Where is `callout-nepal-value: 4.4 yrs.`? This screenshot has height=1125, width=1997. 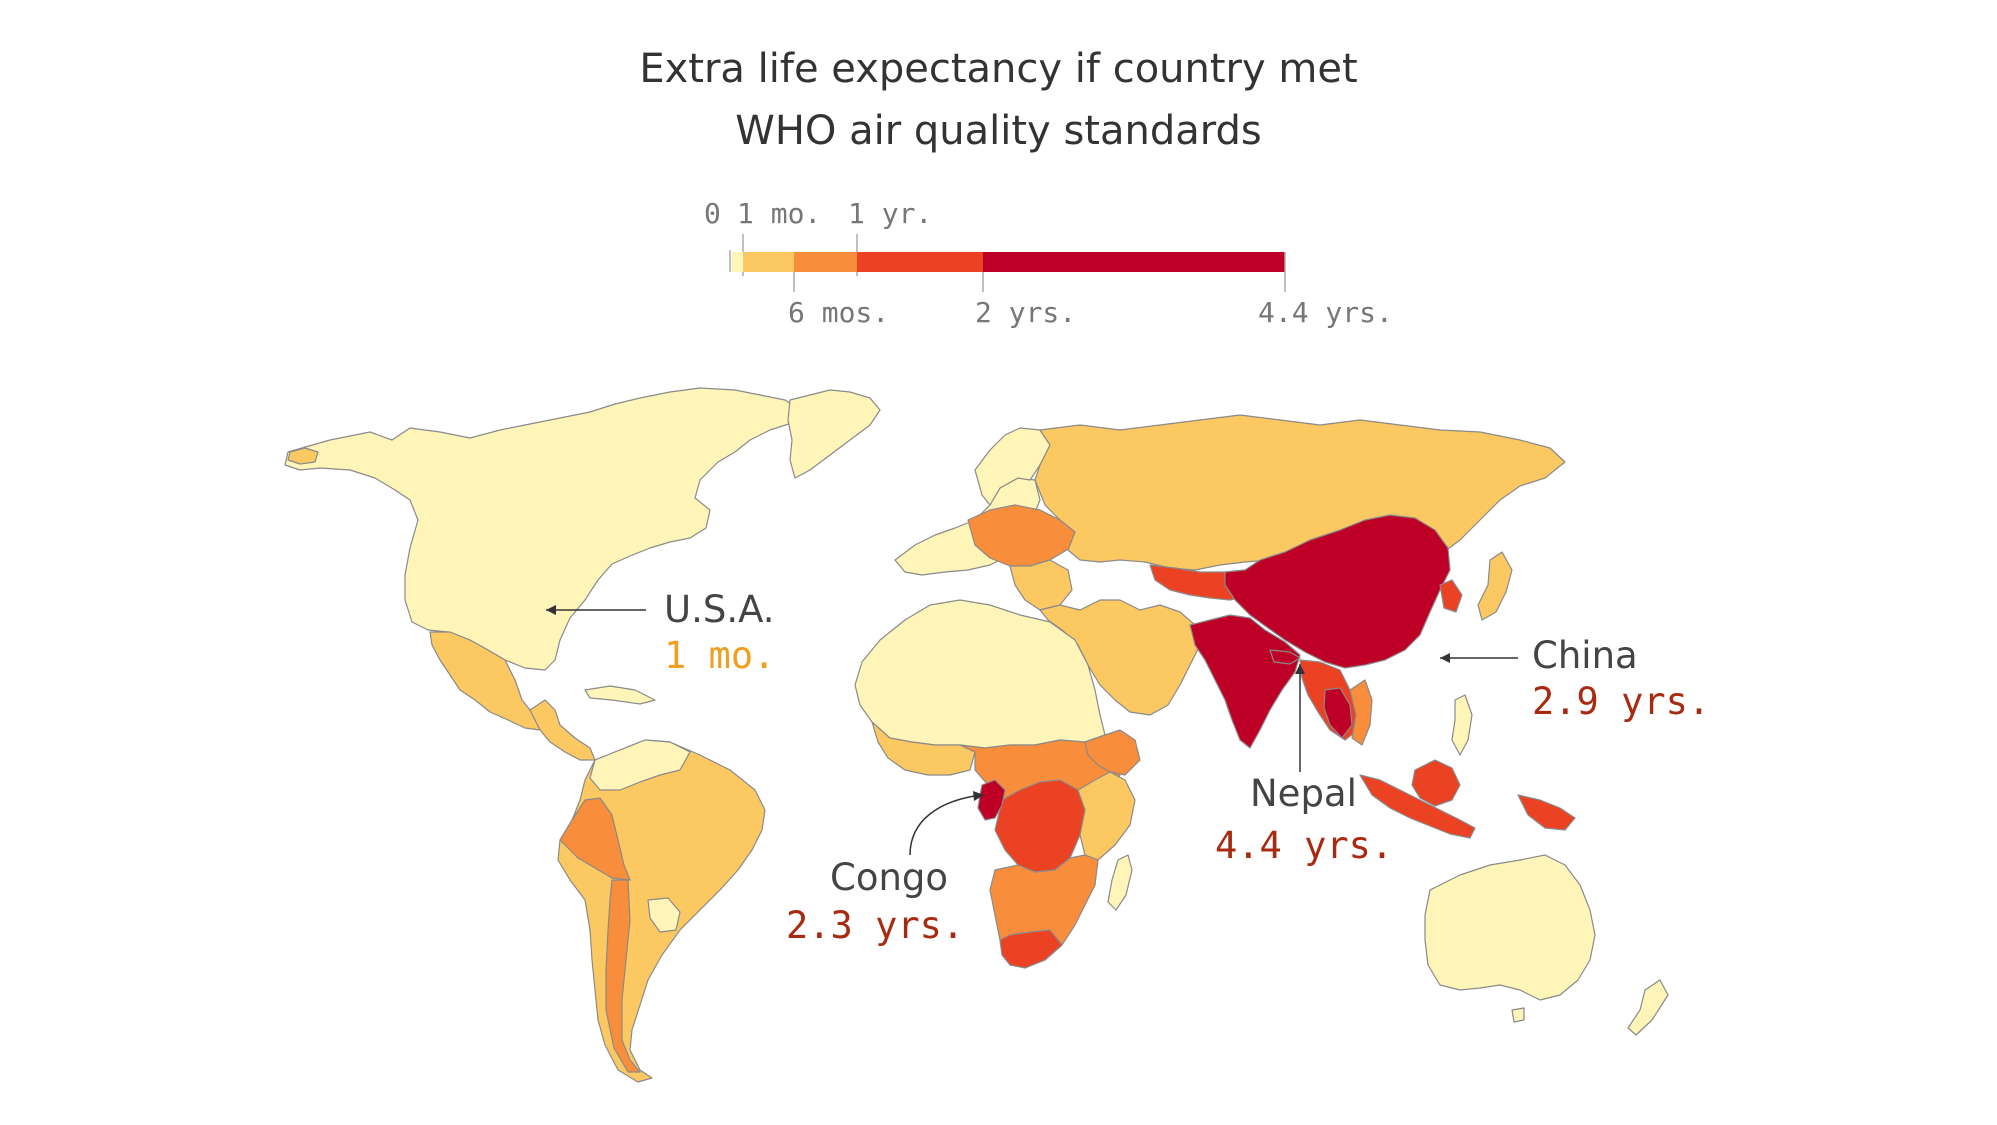
callout-nepal-value: 4.4 yrs. is located at coordinates (1304, 845).